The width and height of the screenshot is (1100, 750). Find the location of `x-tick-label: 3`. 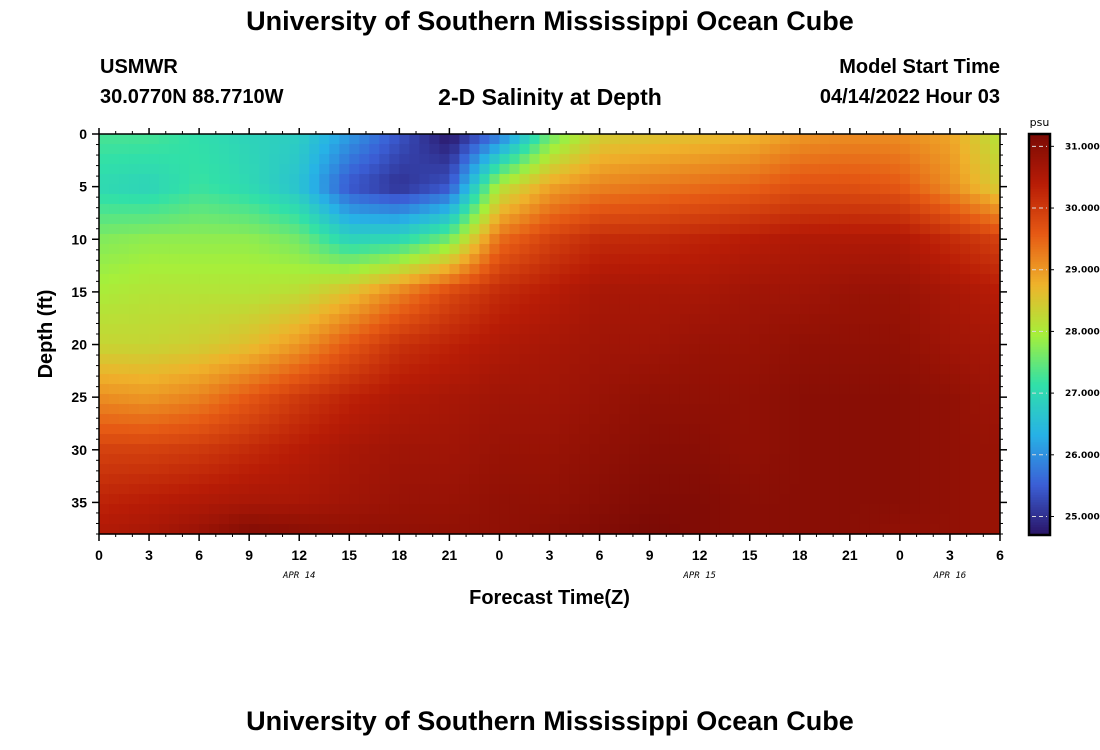

x-tick-label: 3 is located at coordinates (149, 555).